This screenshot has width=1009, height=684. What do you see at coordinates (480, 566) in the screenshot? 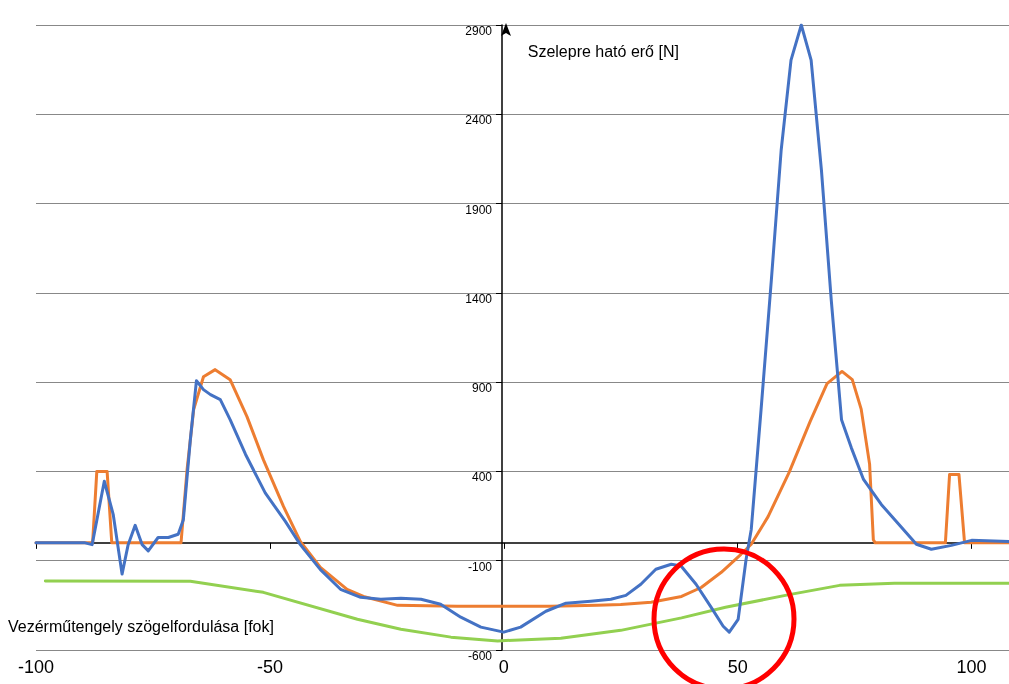
I see `y-tick-label: -100` at bounding box center [480, 566].